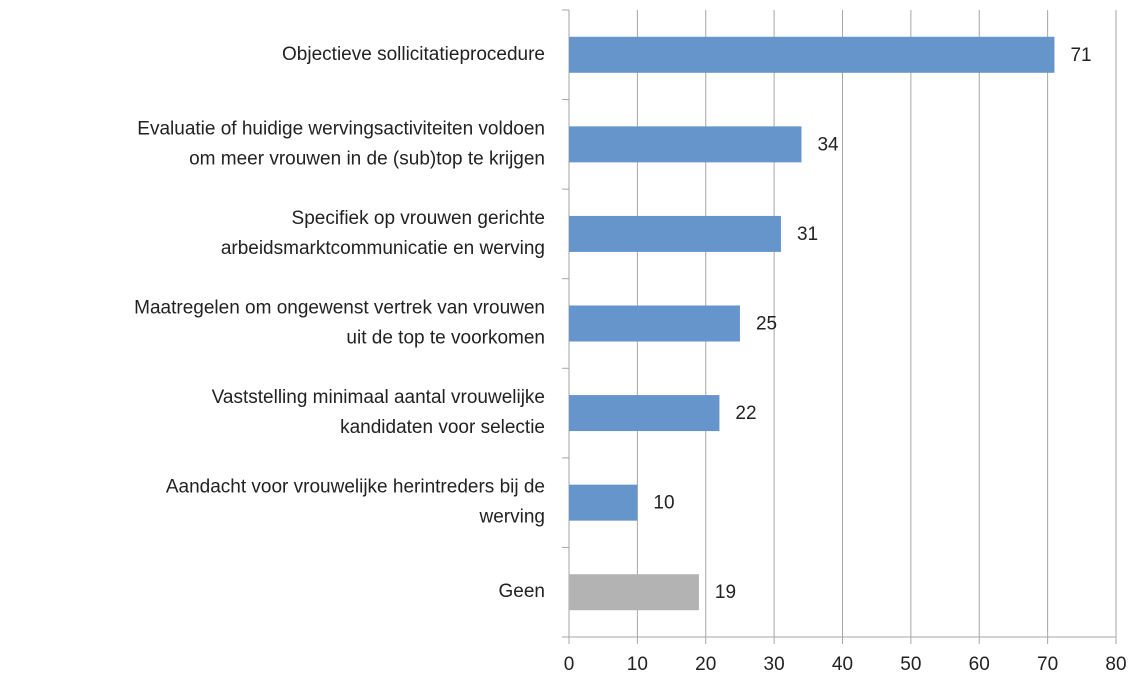 The image size is (1133, 685). What do you see at coordinates (910, 664) in the screenshot?
I see `x-tick-label: 50` at bounding box center [910, 664].